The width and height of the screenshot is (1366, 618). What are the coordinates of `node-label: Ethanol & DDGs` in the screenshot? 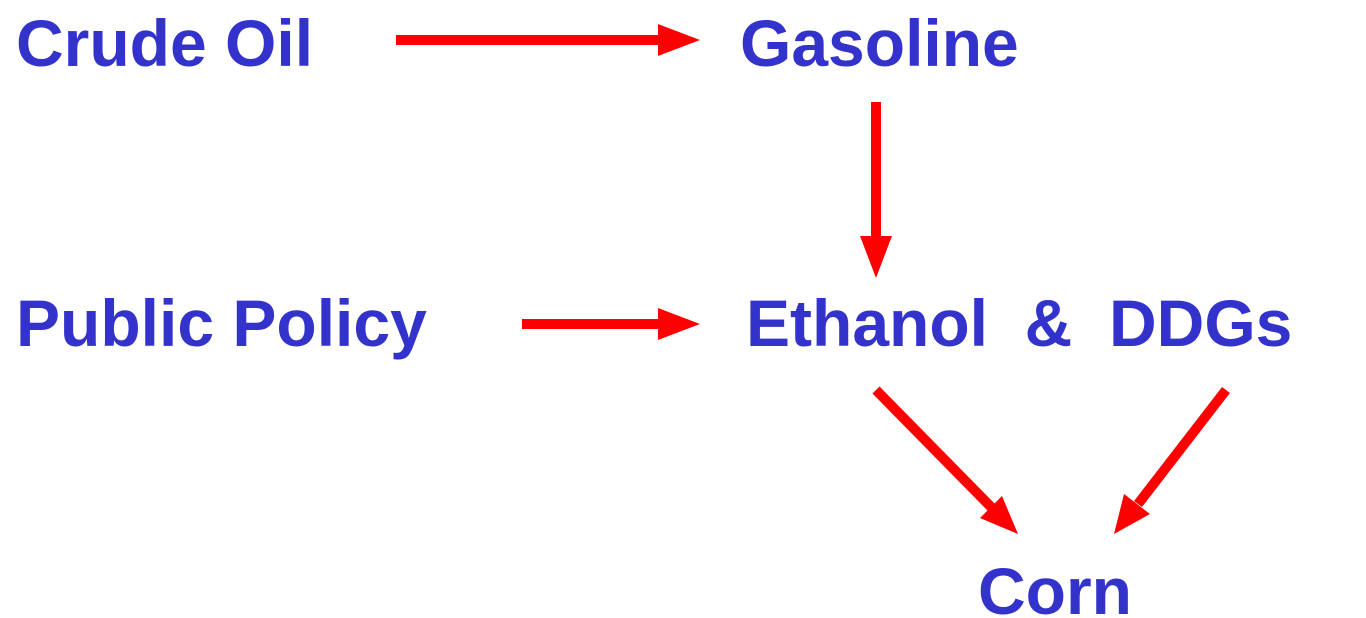 It's located at (1019, 323).